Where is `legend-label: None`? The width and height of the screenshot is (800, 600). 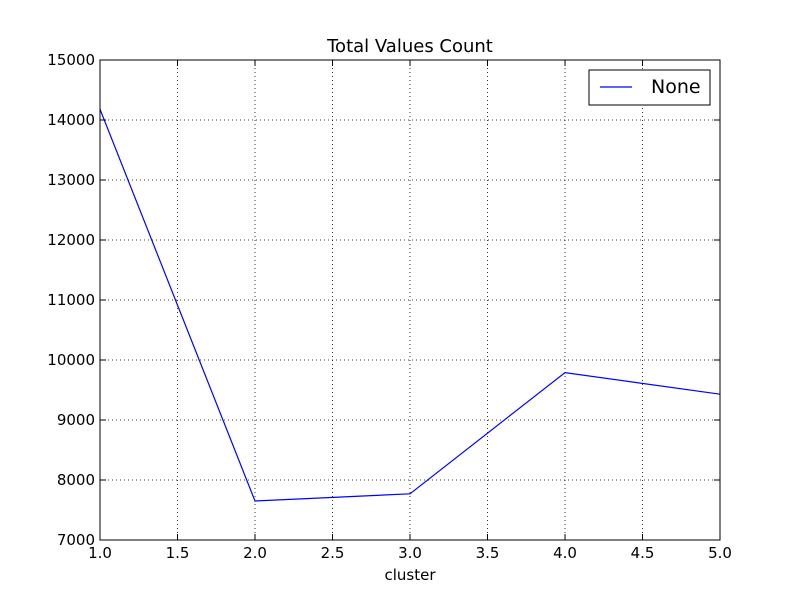 legend-label: None is located at coordinates (676, 87).